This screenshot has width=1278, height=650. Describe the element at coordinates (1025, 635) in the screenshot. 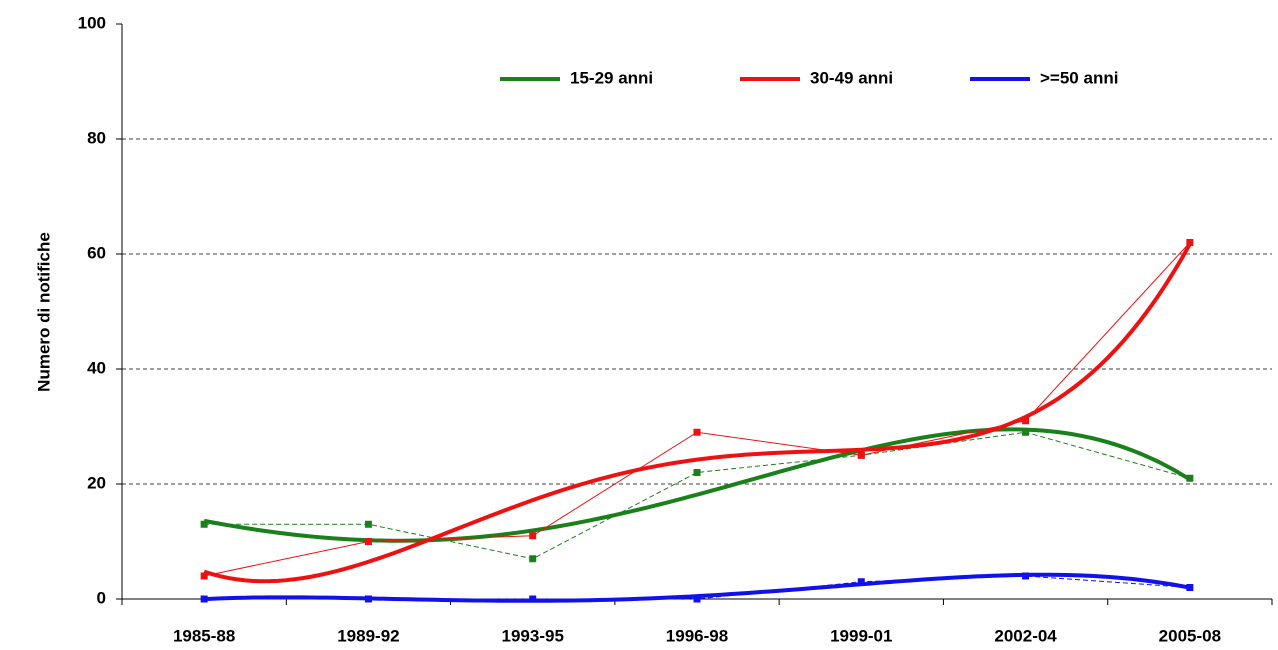

I see `x-tick-label: 2002-04` at that location.